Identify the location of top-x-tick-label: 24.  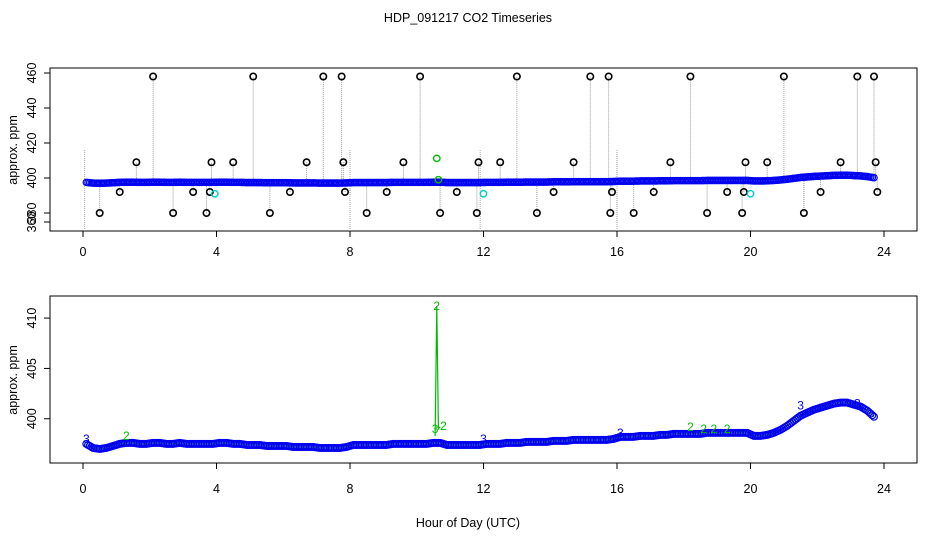
(884, 252).